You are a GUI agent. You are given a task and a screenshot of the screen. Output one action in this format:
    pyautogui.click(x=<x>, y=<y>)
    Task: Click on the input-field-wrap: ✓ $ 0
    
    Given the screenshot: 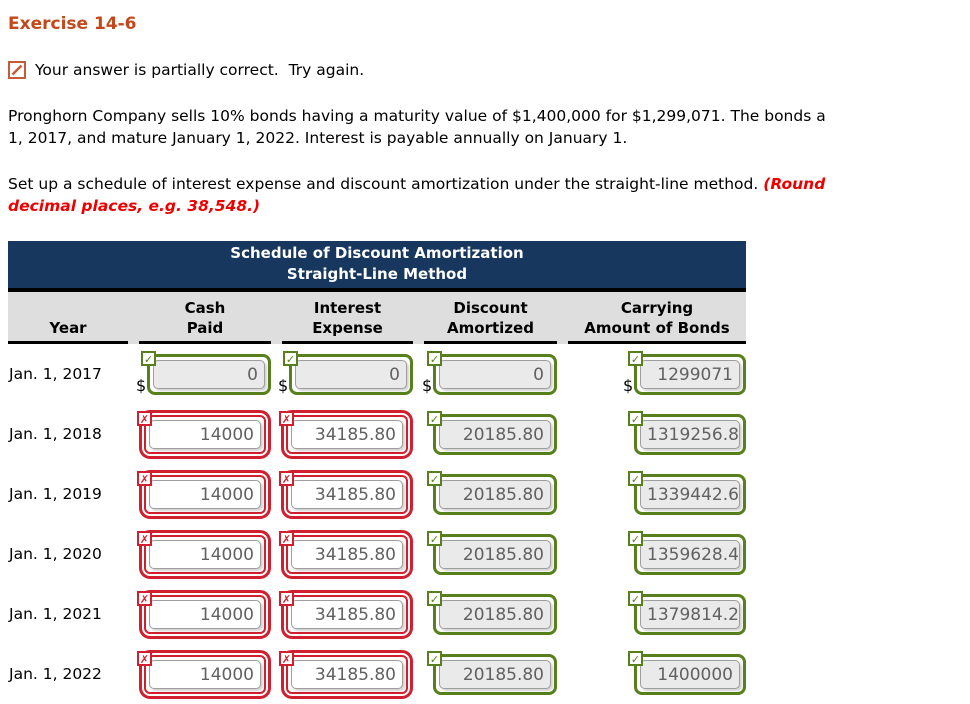 What is the action you would take?
    pyautogui.click(x=489, y=372)
    